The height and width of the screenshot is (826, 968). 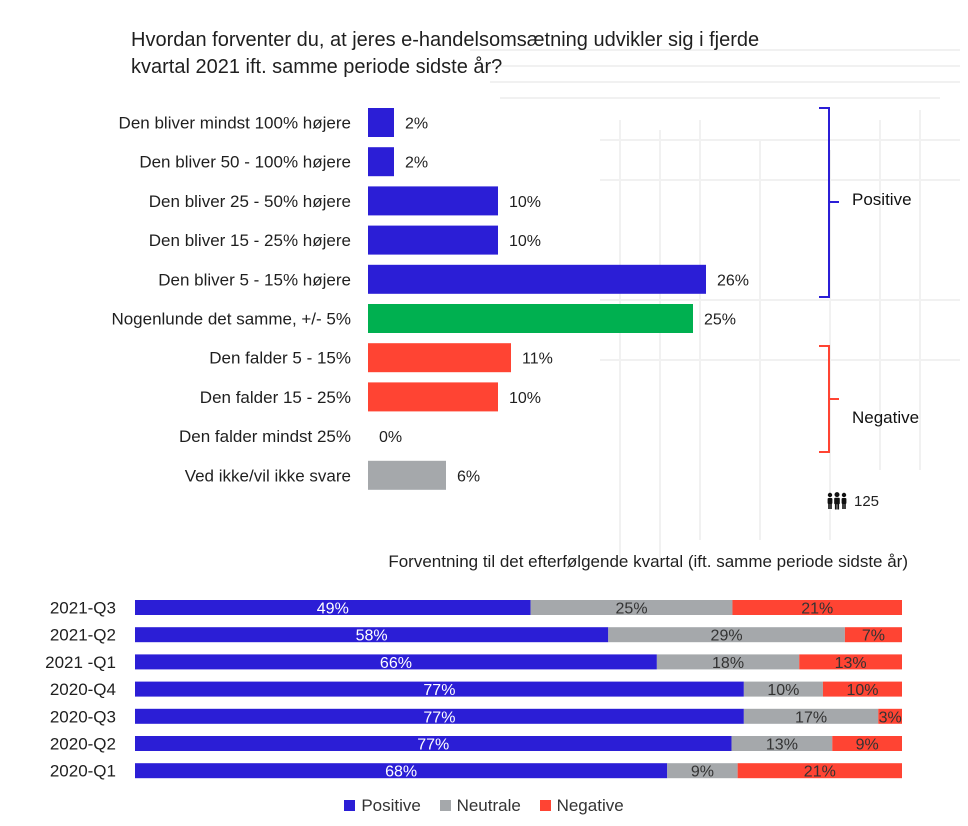 I want to click on value-label: 11%, so click(x=537, y=359).